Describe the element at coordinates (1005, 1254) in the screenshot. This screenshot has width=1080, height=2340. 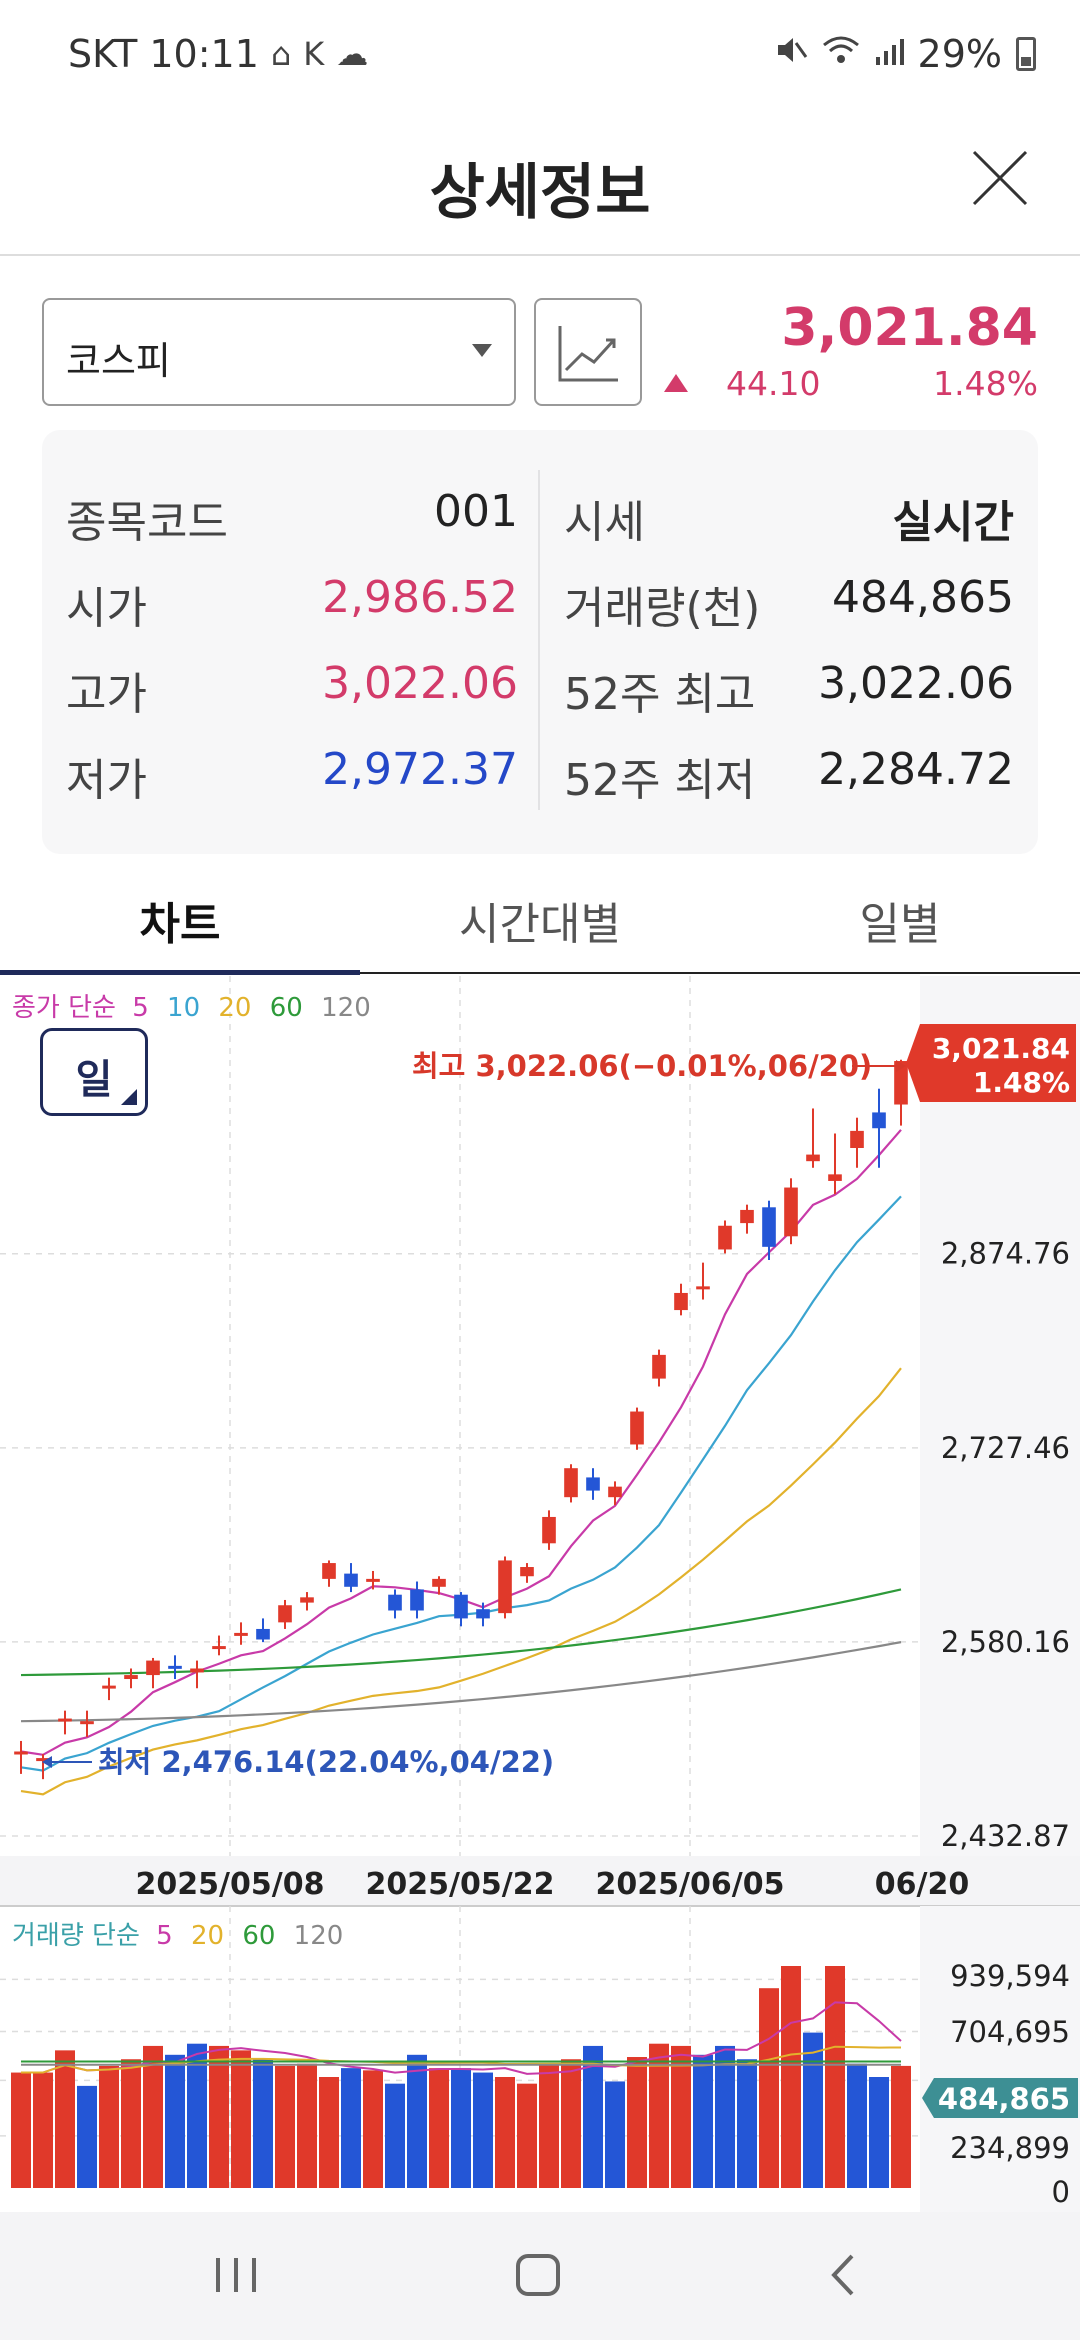
I see `y-tick-label: 2,874.76` at that location.